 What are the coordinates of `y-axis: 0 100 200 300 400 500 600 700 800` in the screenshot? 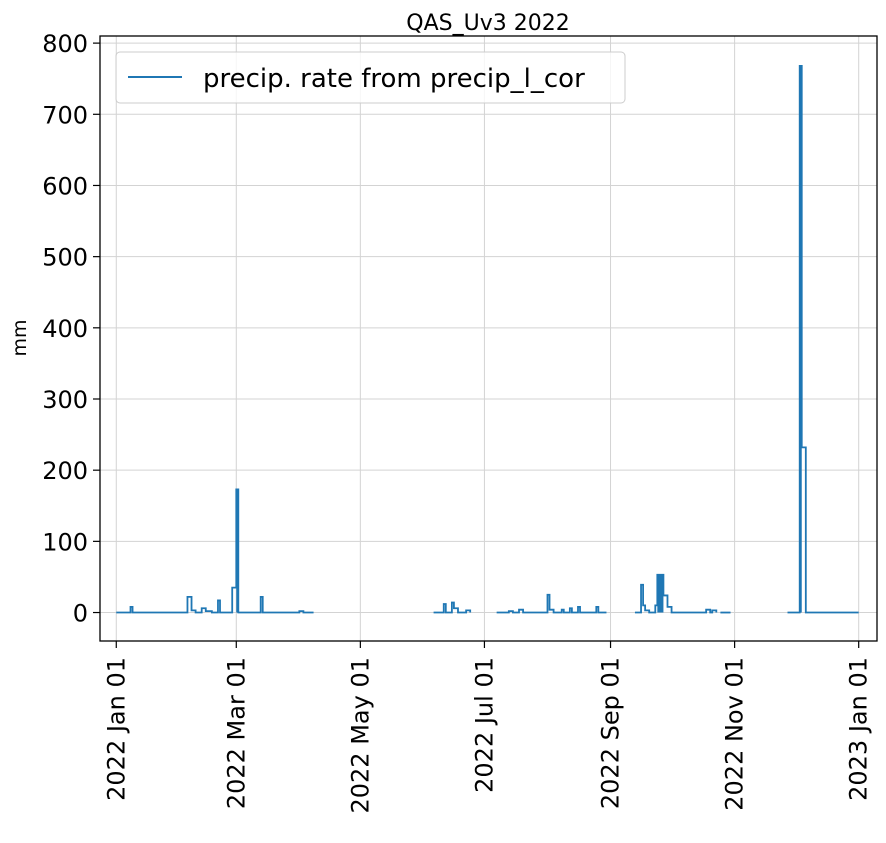 It's located at (71, 329).